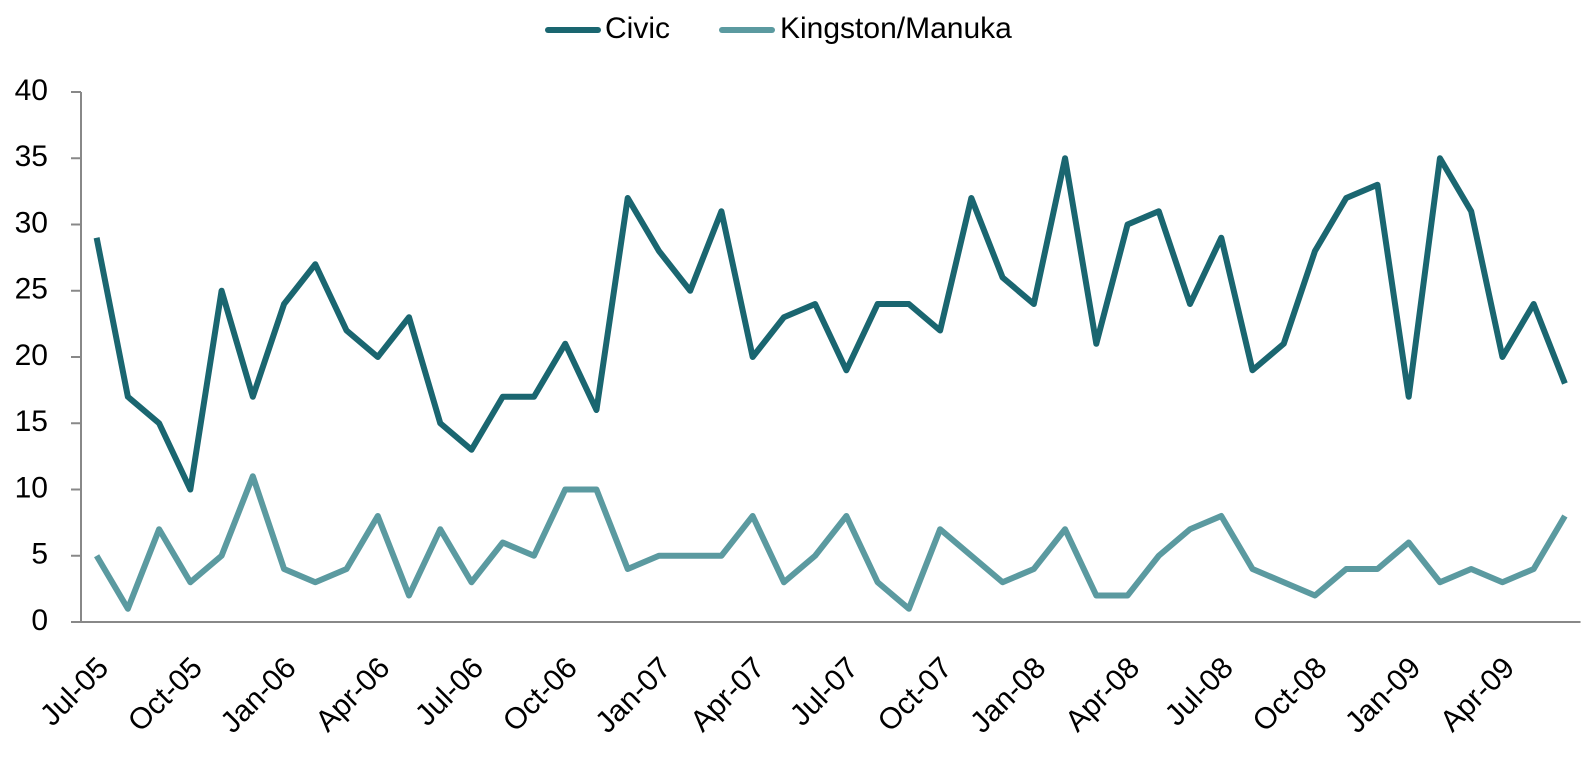  What do you see at coordinates (727, 694) in the screenshot?
I see `x-tick-label: Apr-07` at bounding box center [727, 694].